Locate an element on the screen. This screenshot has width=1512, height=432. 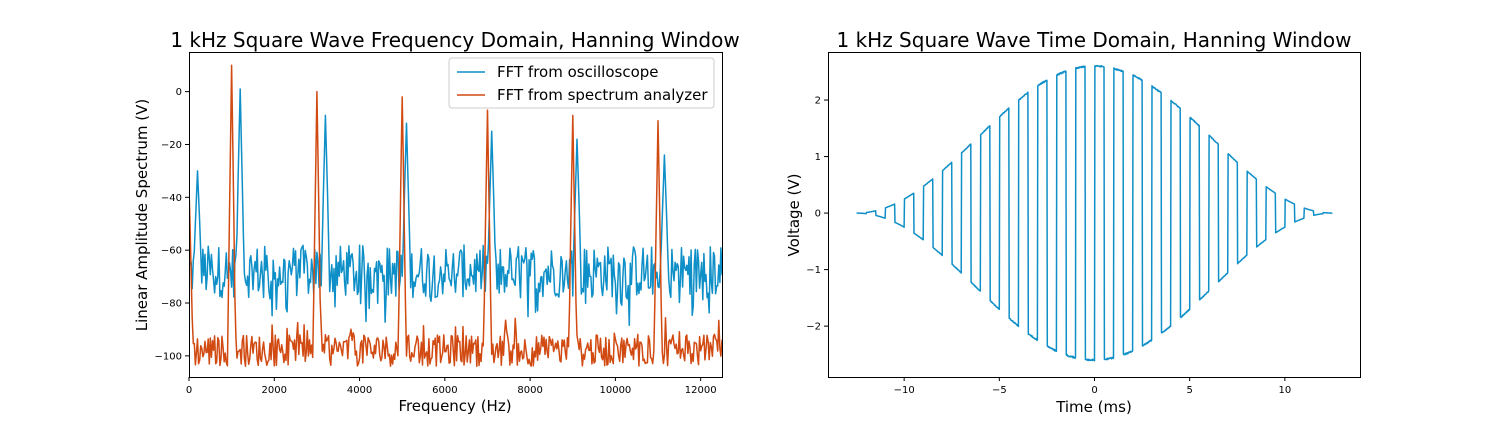
freq-x-tick-label: 4000 is located at coordinates (359, 390).